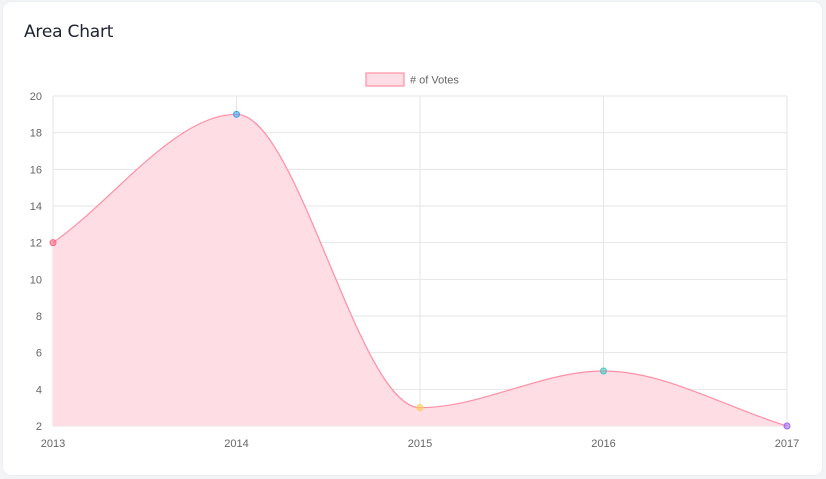  What do you see at coordinates (36, 170) in the screenshot?
I see `y-tick-label: 16` at bounding box center [36, 170].